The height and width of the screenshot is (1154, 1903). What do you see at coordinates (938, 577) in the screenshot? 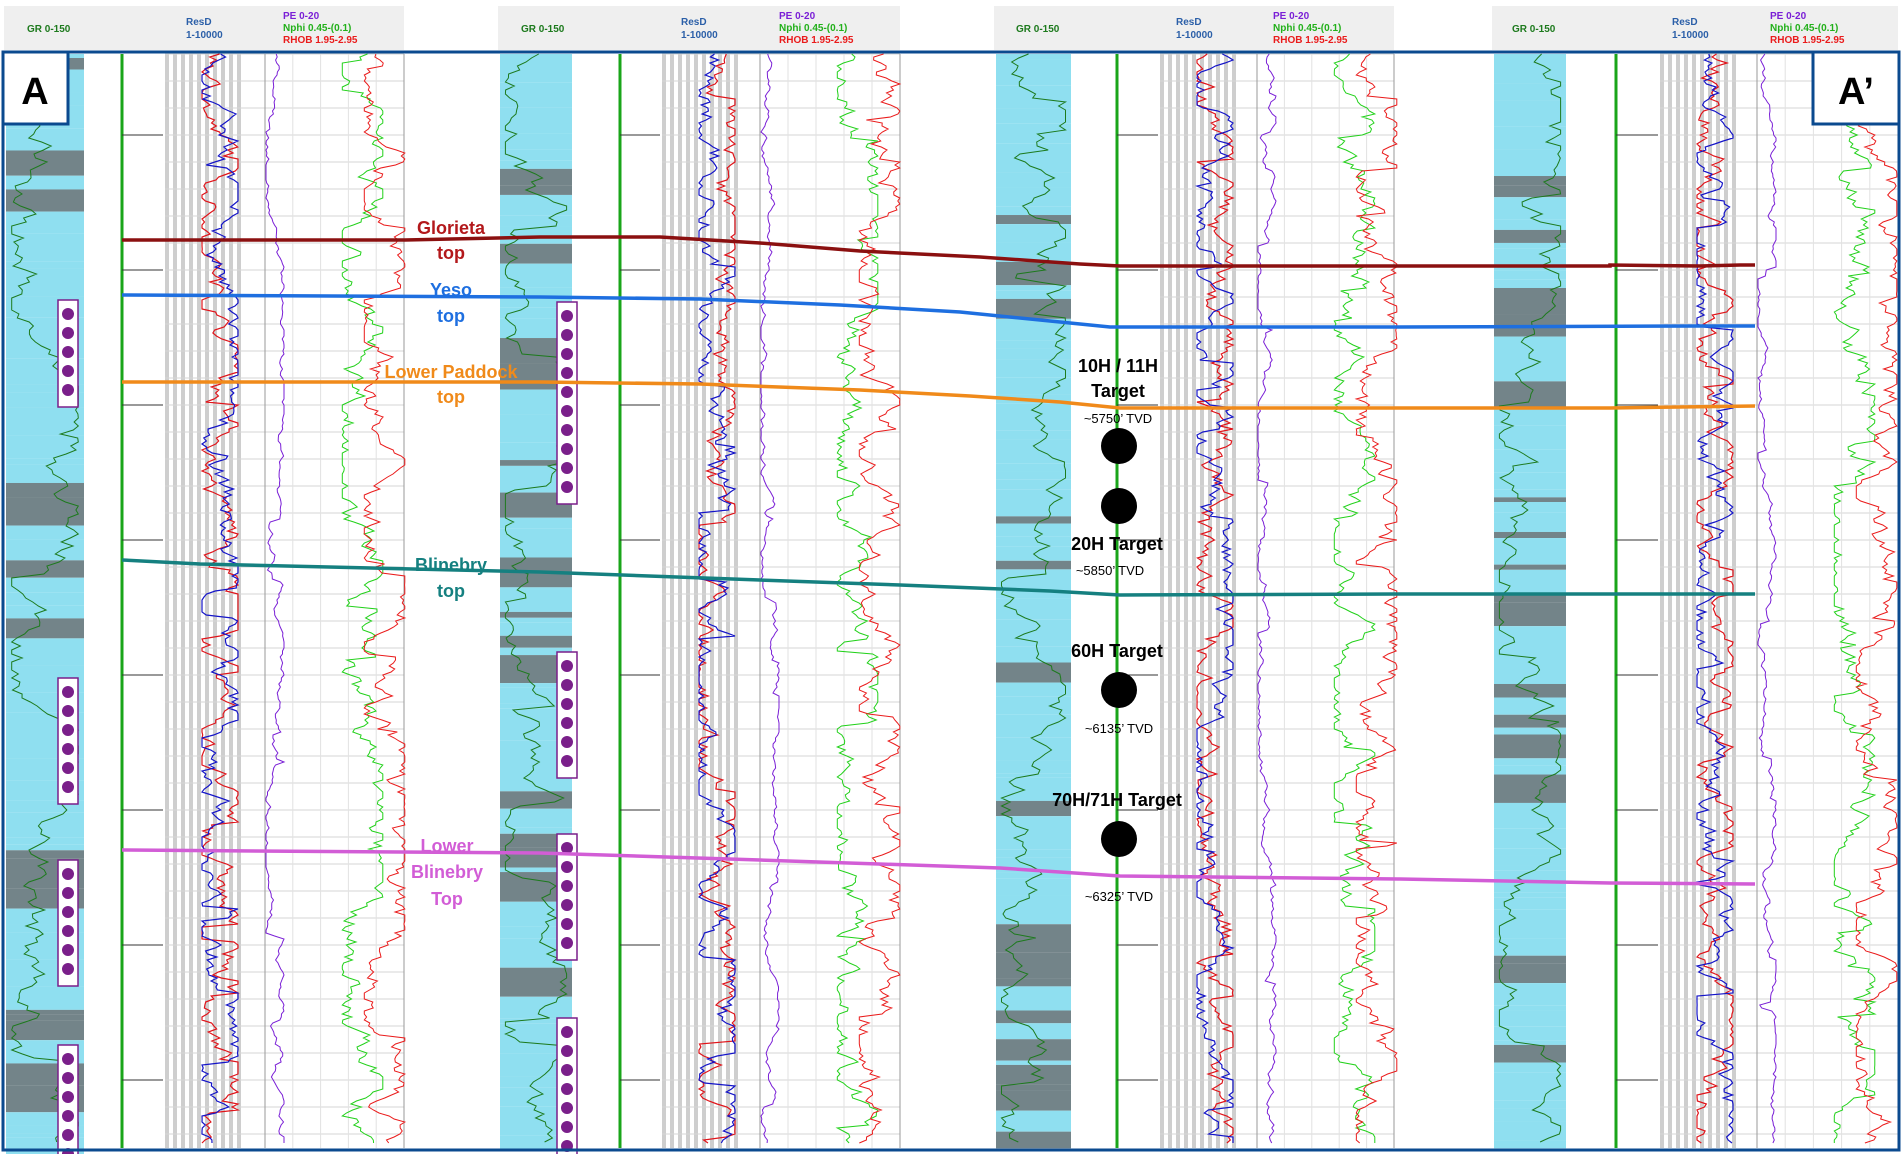
I see `blinebry-top-line` at bounding box center [938, 577].